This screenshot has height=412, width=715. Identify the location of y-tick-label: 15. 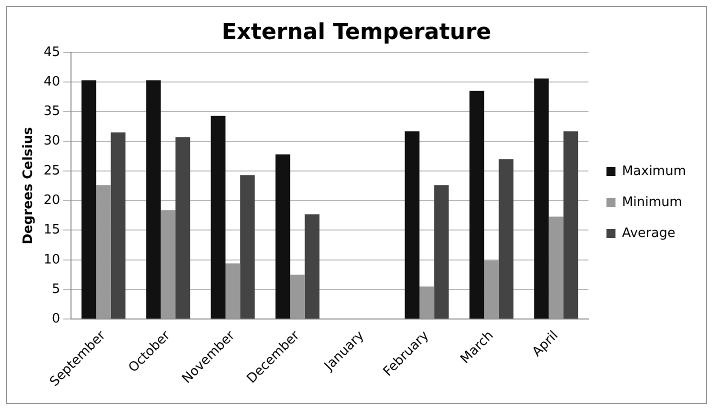
(52, 230).